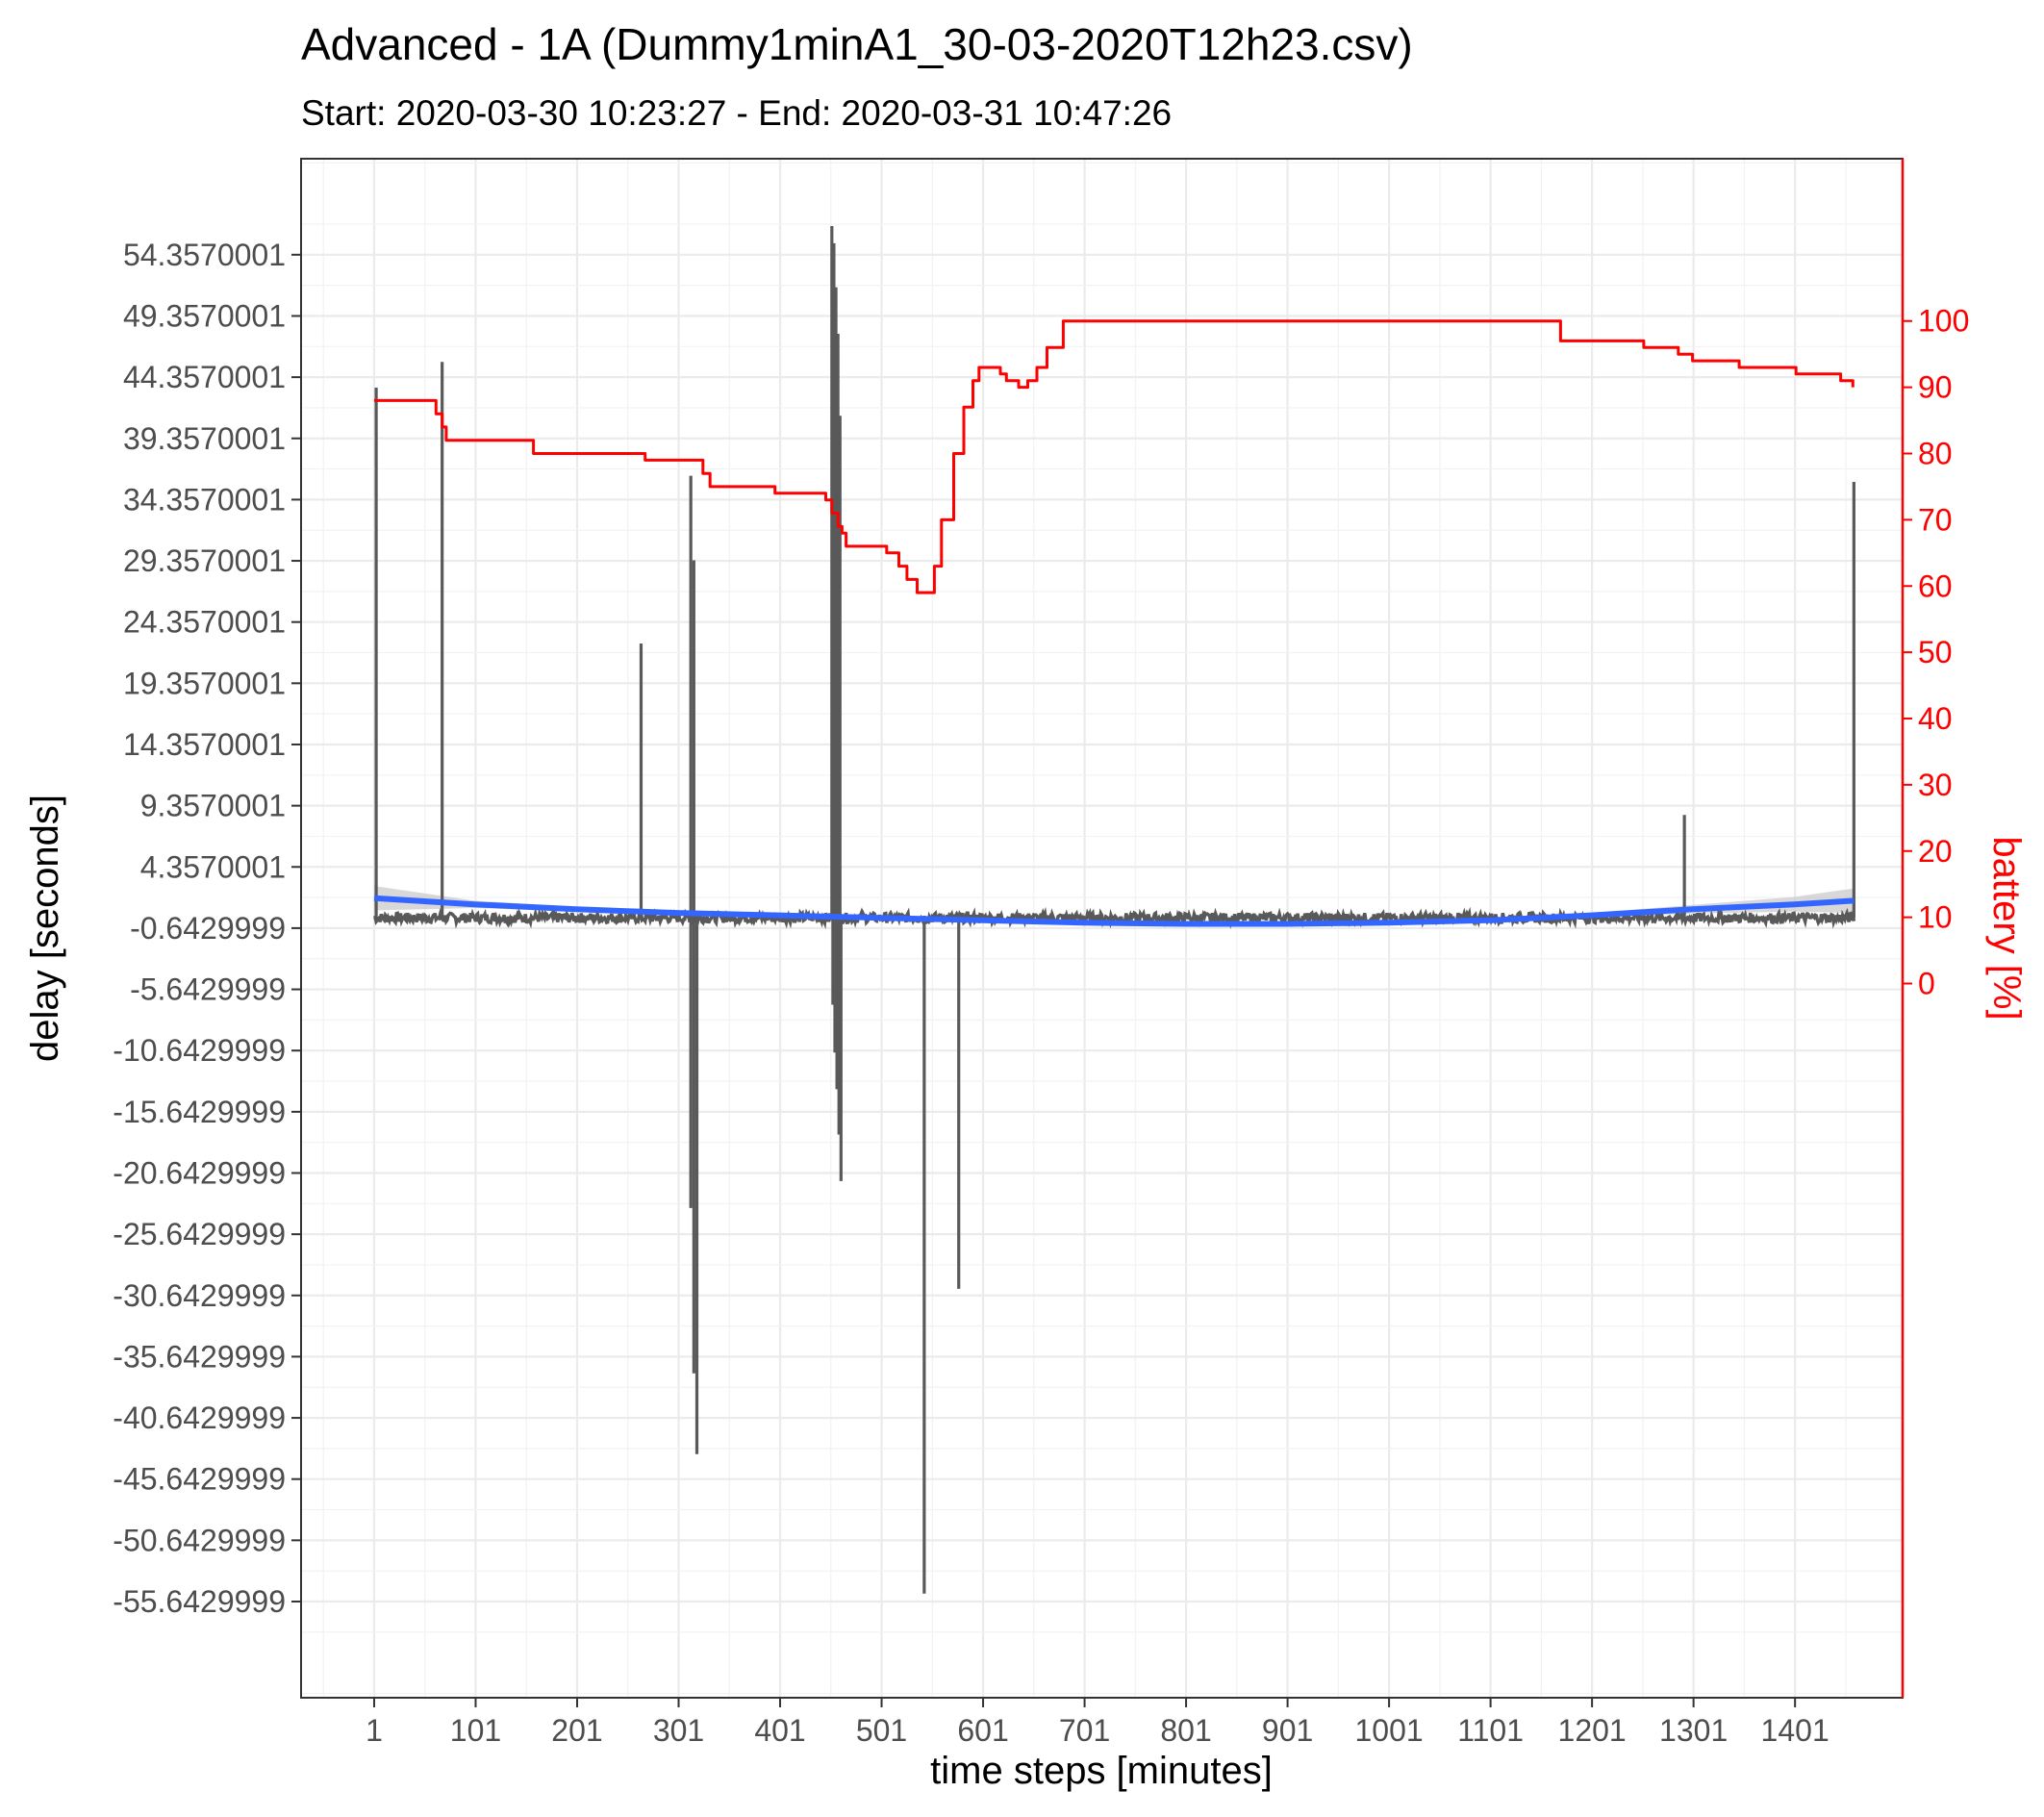  Describe the element at coordinates (213, 867) in the screenshot. I see `y-tick-label: 4.3570001` at that location.